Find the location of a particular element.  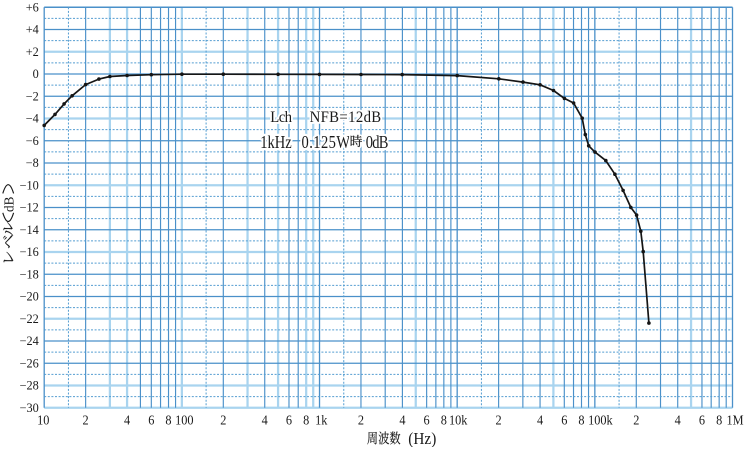

svg-text: 1k is located at coordinates (321, 420).